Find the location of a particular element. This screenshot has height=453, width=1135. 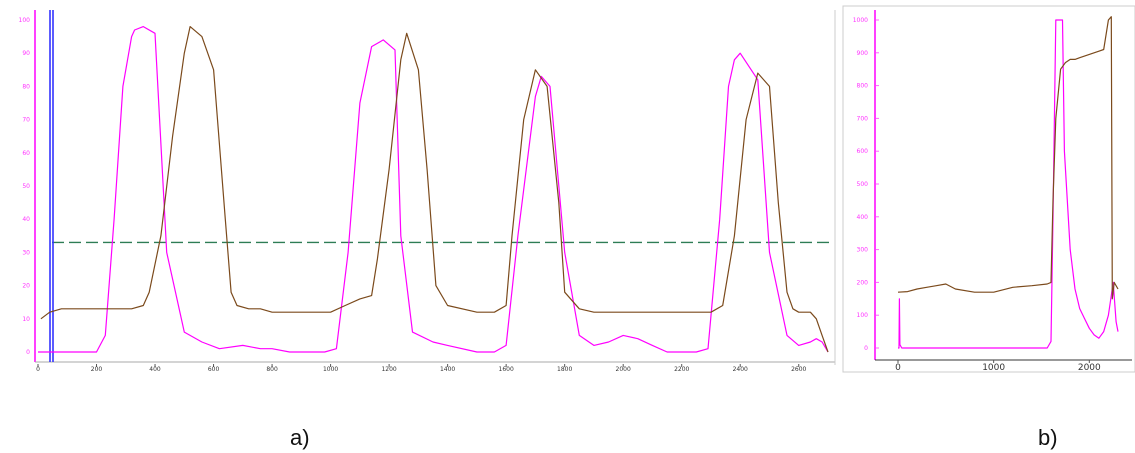

x-tick-label: 600 is located at coordinates (214, 369).